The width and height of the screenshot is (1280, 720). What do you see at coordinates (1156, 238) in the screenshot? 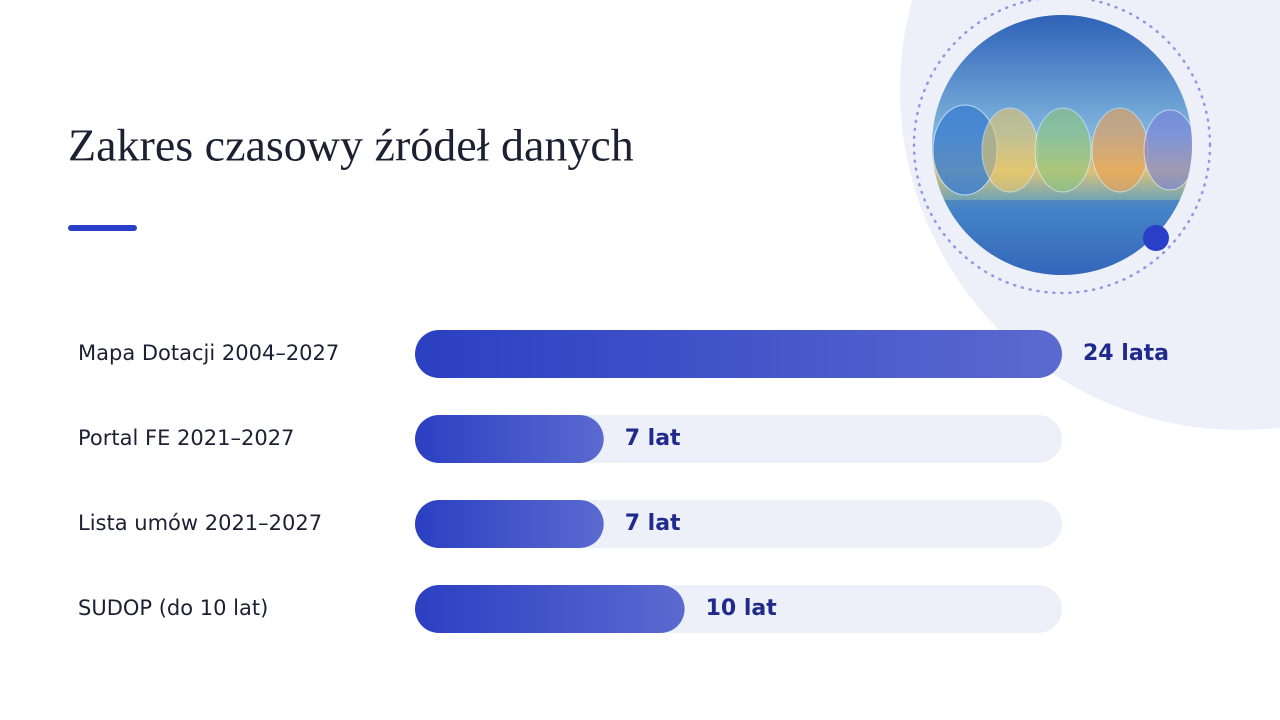
I see `accent-dot` at bounding box center [1156, 238].